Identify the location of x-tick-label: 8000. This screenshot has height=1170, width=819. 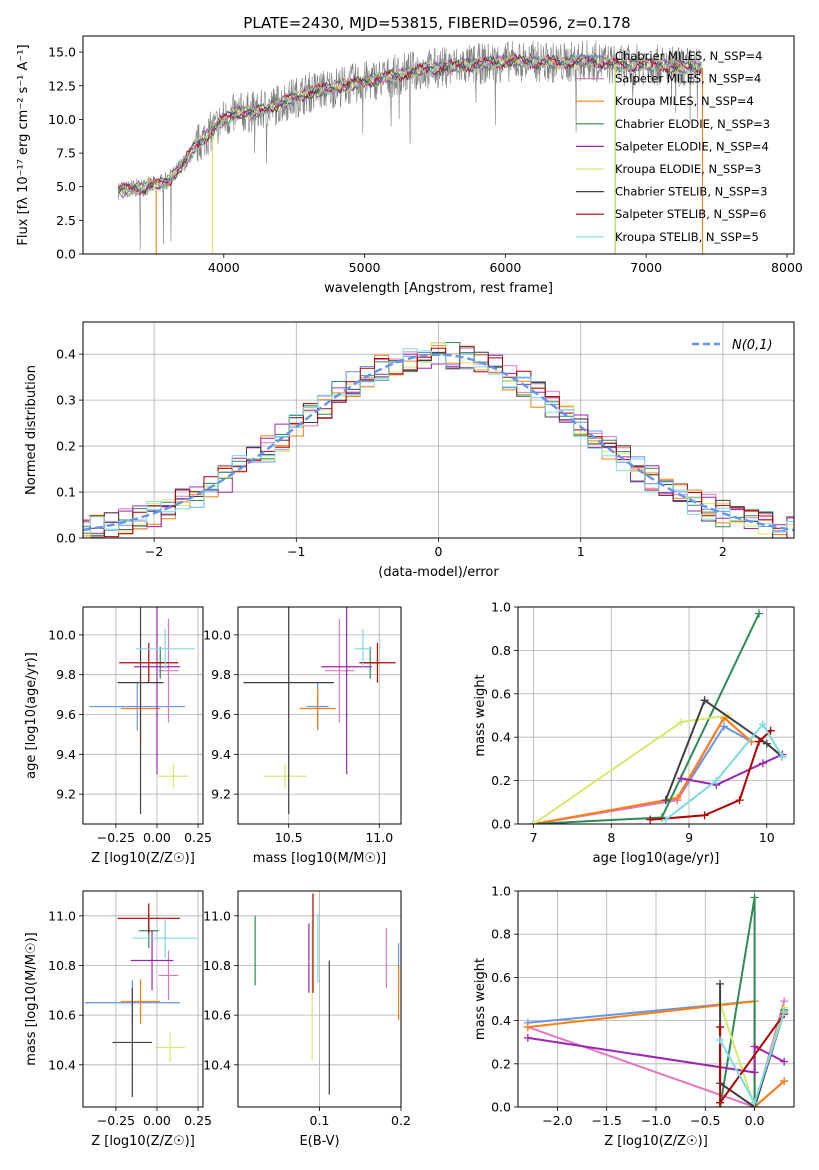
(787, 267).